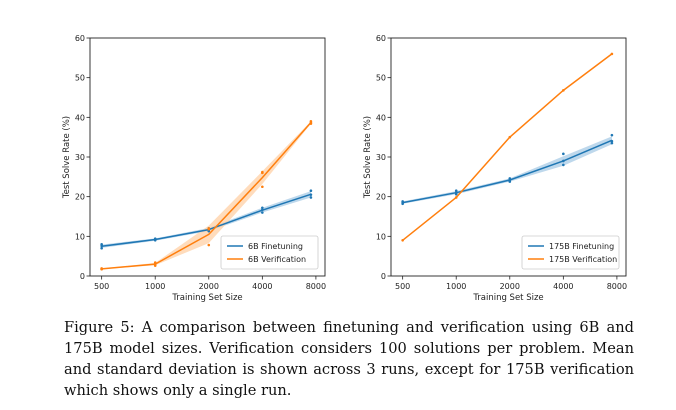  Describe the element at coordinates (507, 170) in the screenshot. I see `band-175b-finetuning` at that location.